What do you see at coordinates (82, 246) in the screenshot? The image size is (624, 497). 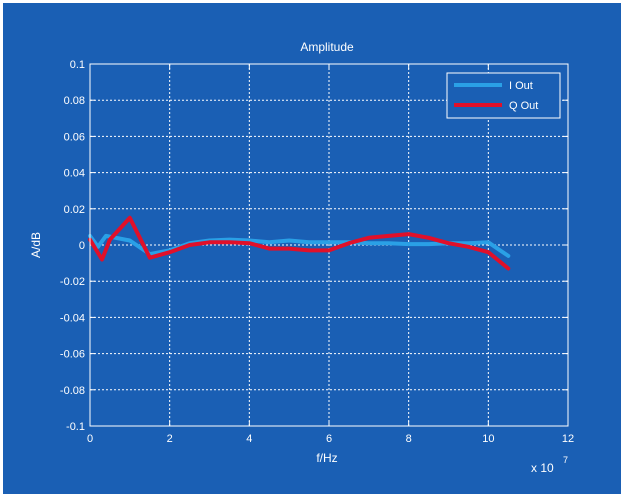 I see `y-tick-label: 0` at bounding box center [82, 246].